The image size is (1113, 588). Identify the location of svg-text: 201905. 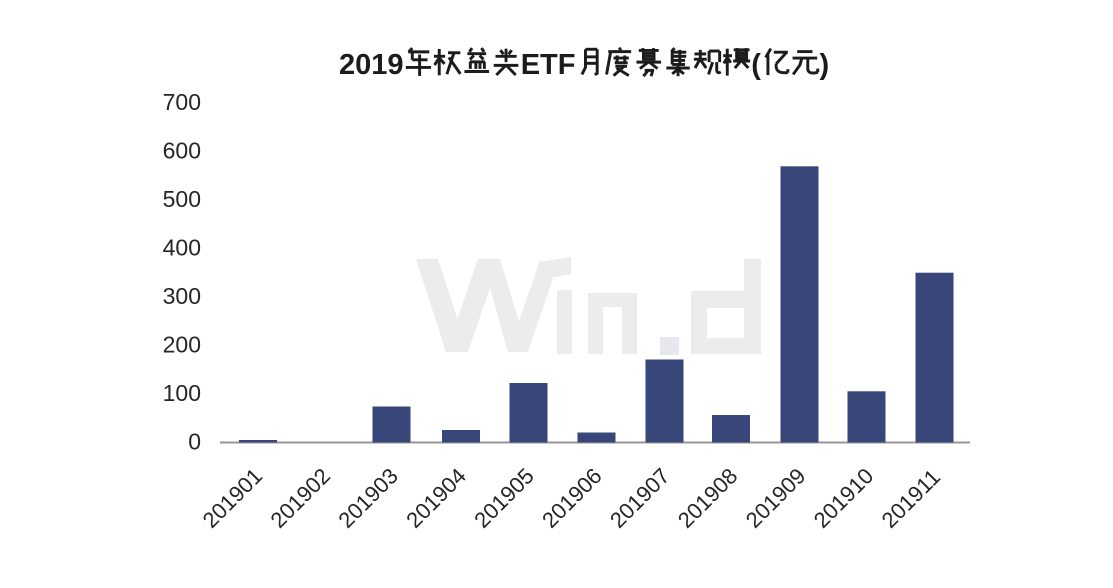
(504, 498).